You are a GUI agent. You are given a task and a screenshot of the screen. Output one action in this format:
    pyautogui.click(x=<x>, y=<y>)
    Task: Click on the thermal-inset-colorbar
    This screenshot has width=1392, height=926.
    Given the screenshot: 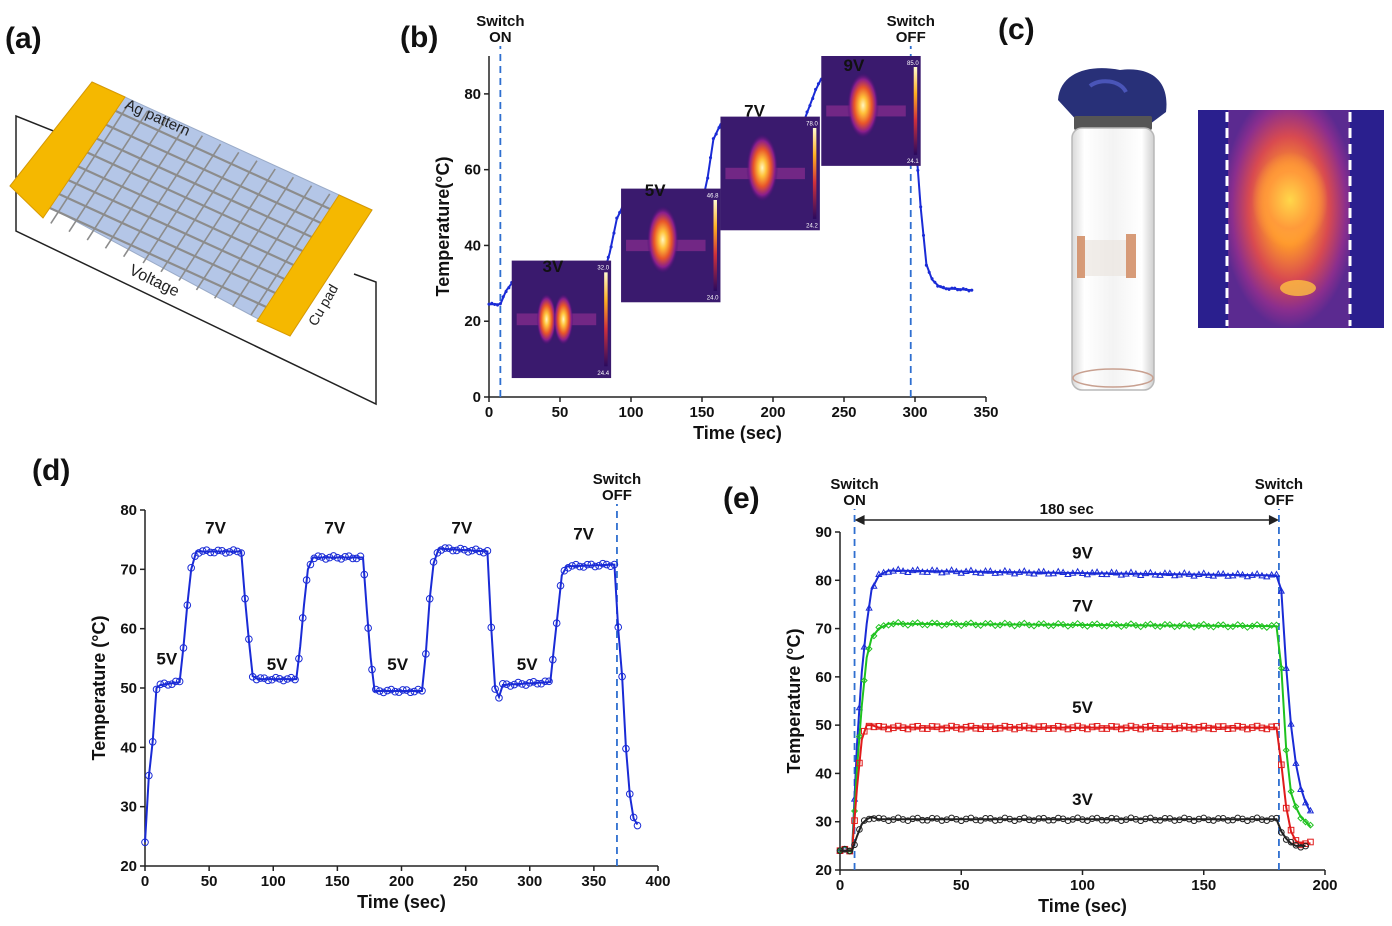 What is the action you would take?
    pyautogui.click(x=915, y=110)
    